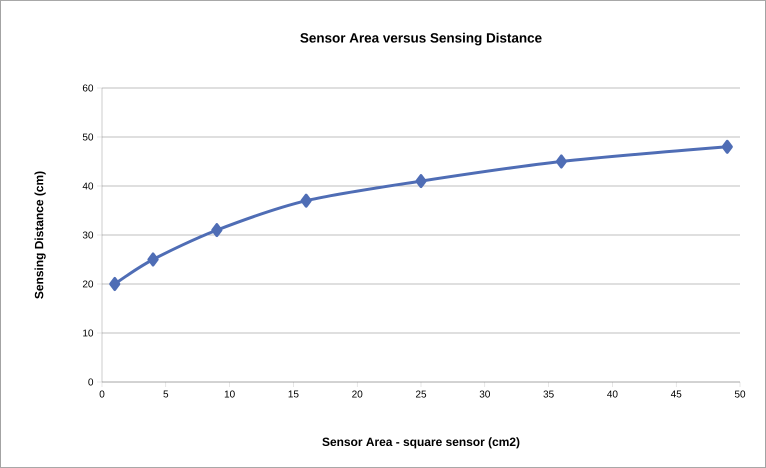 The image size is (766, 468). I want to click on x-tick-label: 20, so click(357, 394).